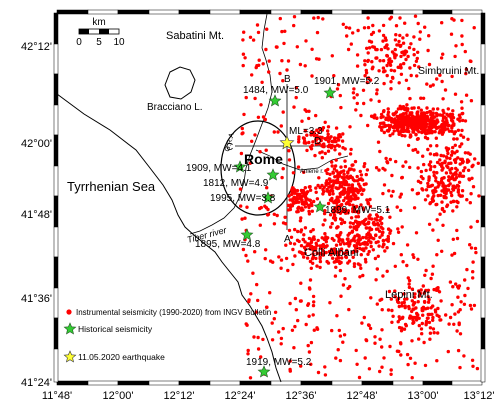 The image size is (500, 408). Describe the element at coordinates (179, 396) in the screenshot. I see `lon-tick-label: 12°12'` at that location.